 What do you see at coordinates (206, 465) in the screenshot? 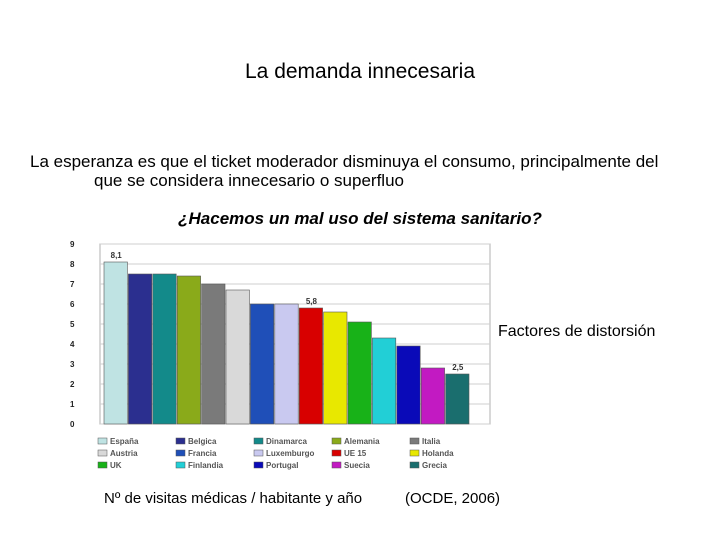
I see `legend-label: Finlandia` at bounding box center [206, 465].